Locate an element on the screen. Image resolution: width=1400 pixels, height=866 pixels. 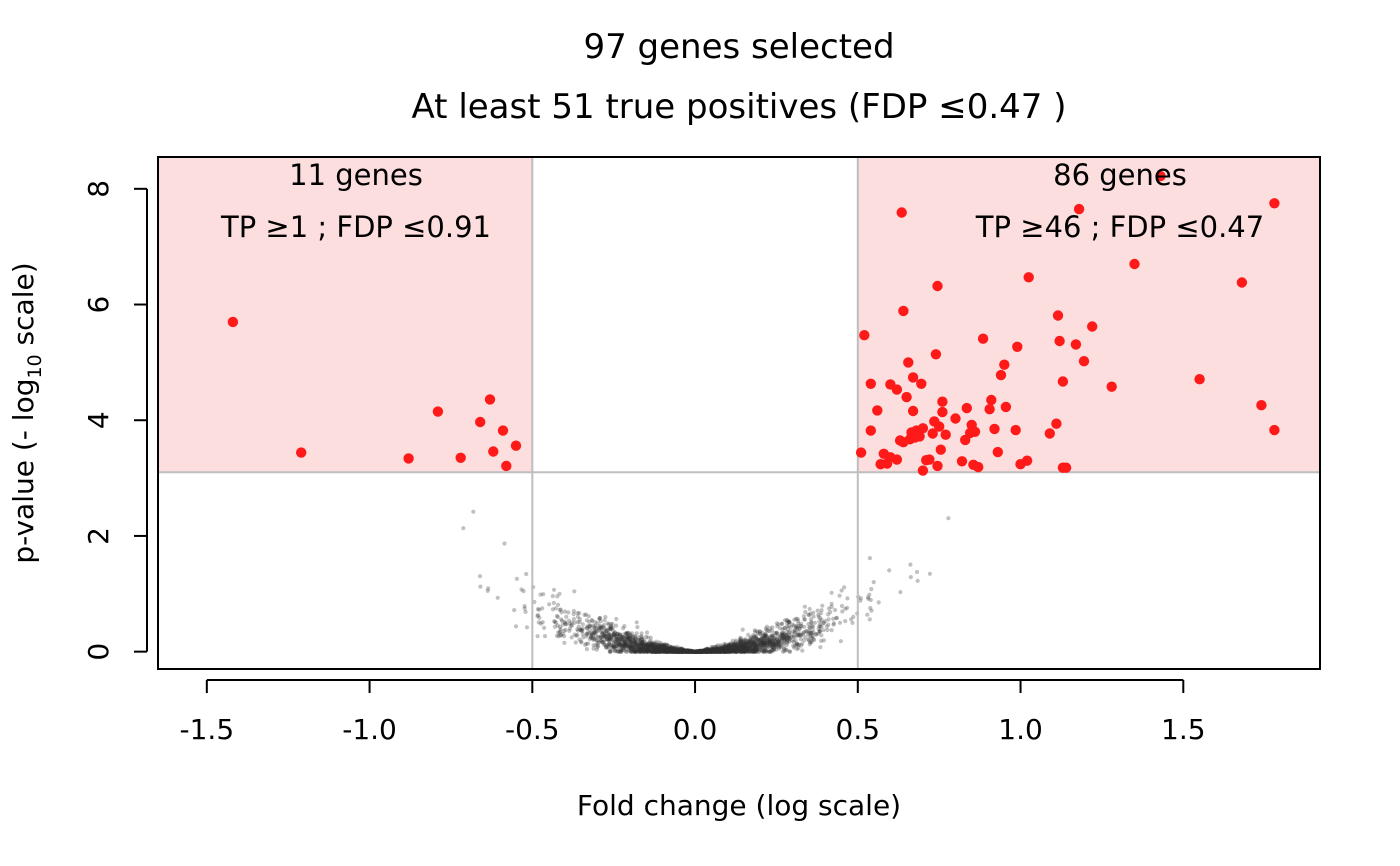
y-axis-label: p-value (- log10 scale) is located at coordinates (26, 412).